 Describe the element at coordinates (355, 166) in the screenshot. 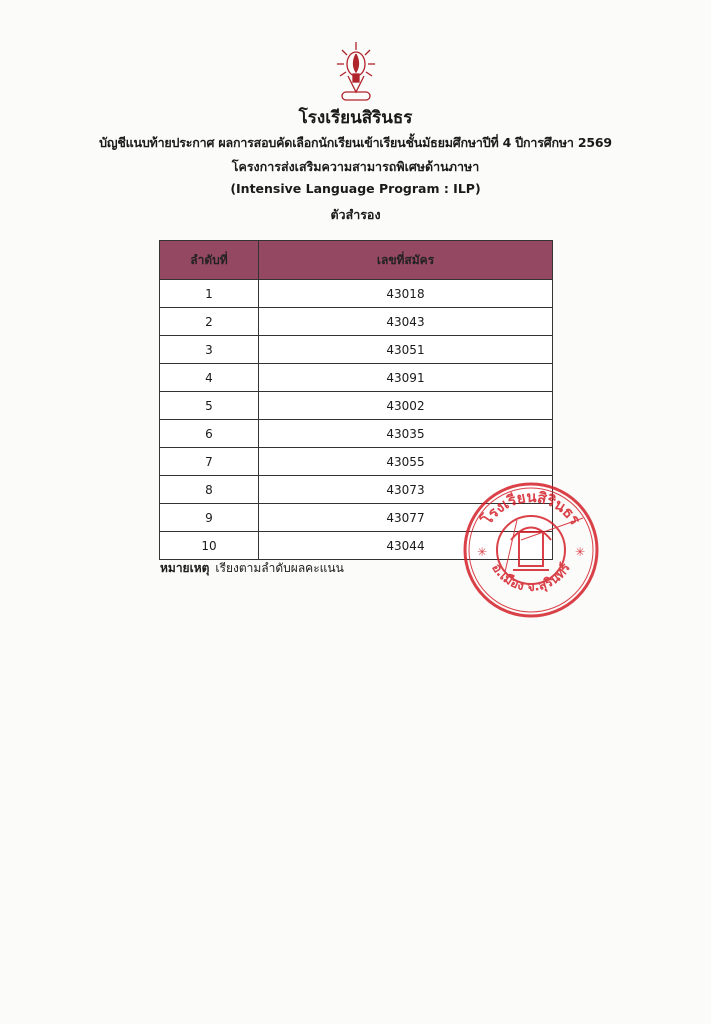

I see `program-thai: โครงการส่งเสริมความสามารถพิเศษด้านภาษา` at that location.